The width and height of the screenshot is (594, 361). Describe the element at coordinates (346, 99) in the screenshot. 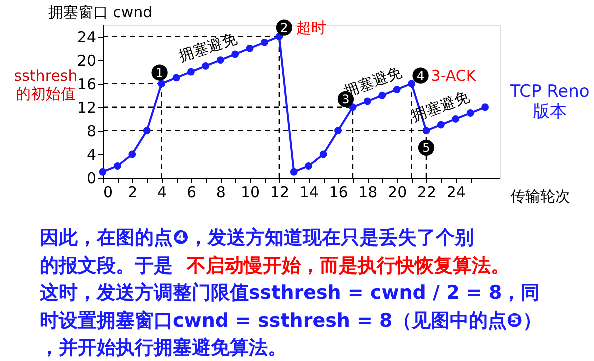

I see `annotation: 3` at that location.